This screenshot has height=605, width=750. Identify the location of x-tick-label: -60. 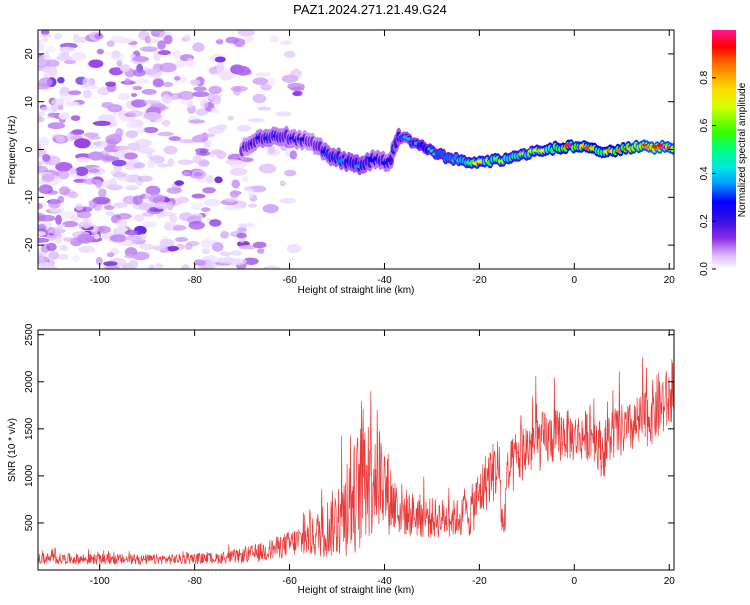
(289, 280).